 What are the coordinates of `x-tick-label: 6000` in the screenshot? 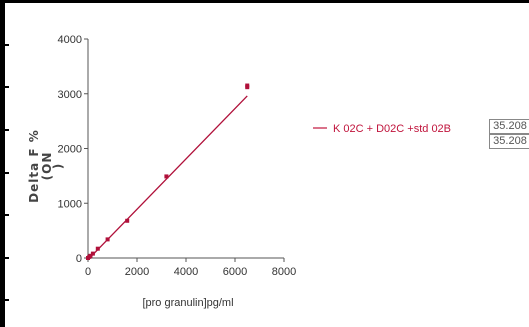 It's located at (235, 272).